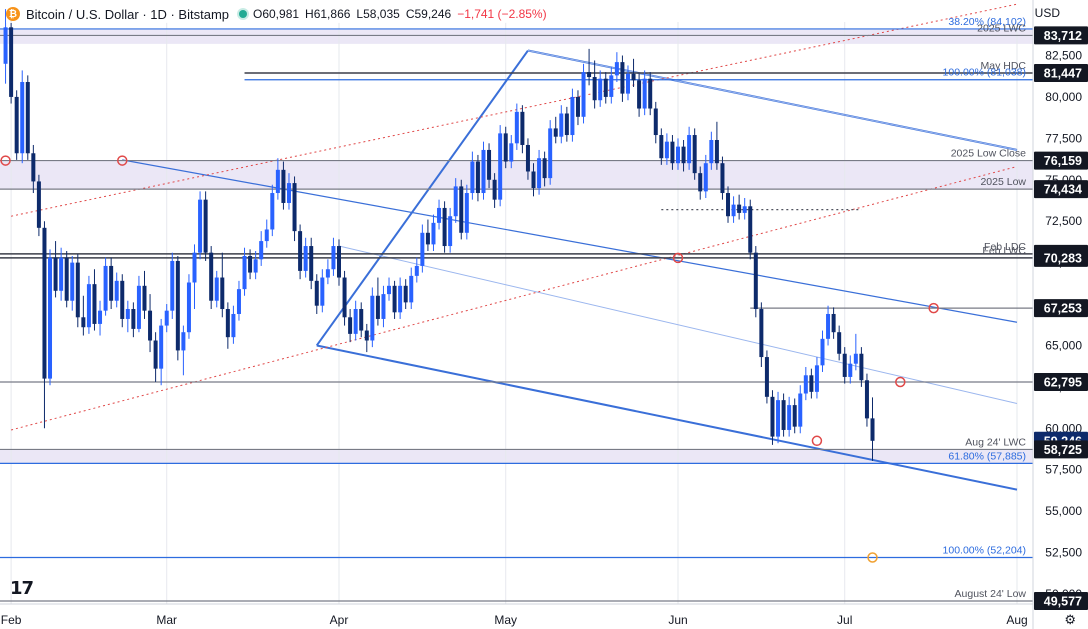 The image size is (1088, 629). Describe the element at coordinates (991, 594) in the screenshot. I see `level-label: August 24' Low` at that location.